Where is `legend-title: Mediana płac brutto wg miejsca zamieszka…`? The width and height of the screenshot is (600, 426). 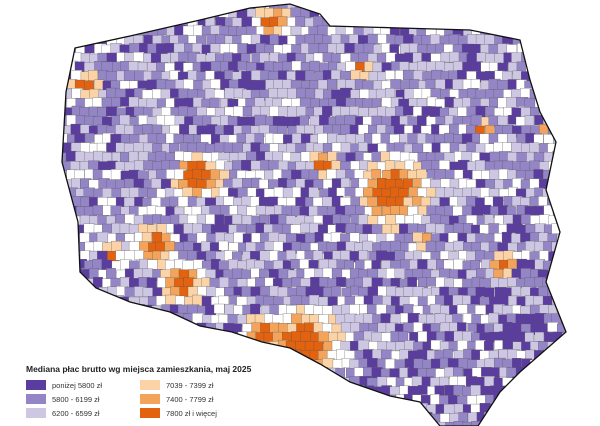
legend-title: Mediana płac brutto wg miejsca zamieszka… is located at coordinates (139, 369).